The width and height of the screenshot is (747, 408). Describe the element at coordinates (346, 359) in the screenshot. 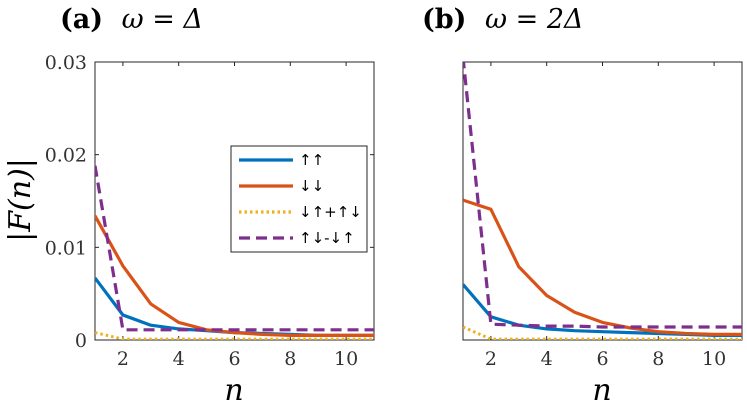

I see `panel-a-x-tick-label: 10` at that location.